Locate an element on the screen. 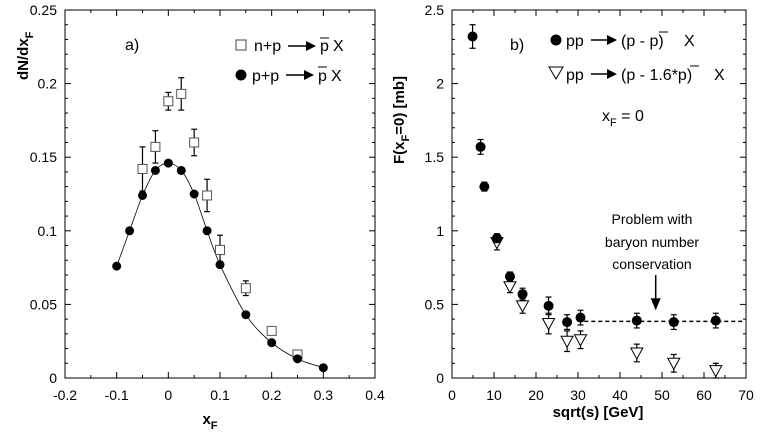 This screenshot has width=763, height=434. panel-b-note-arrowhead is located at coordinates (655, 304).